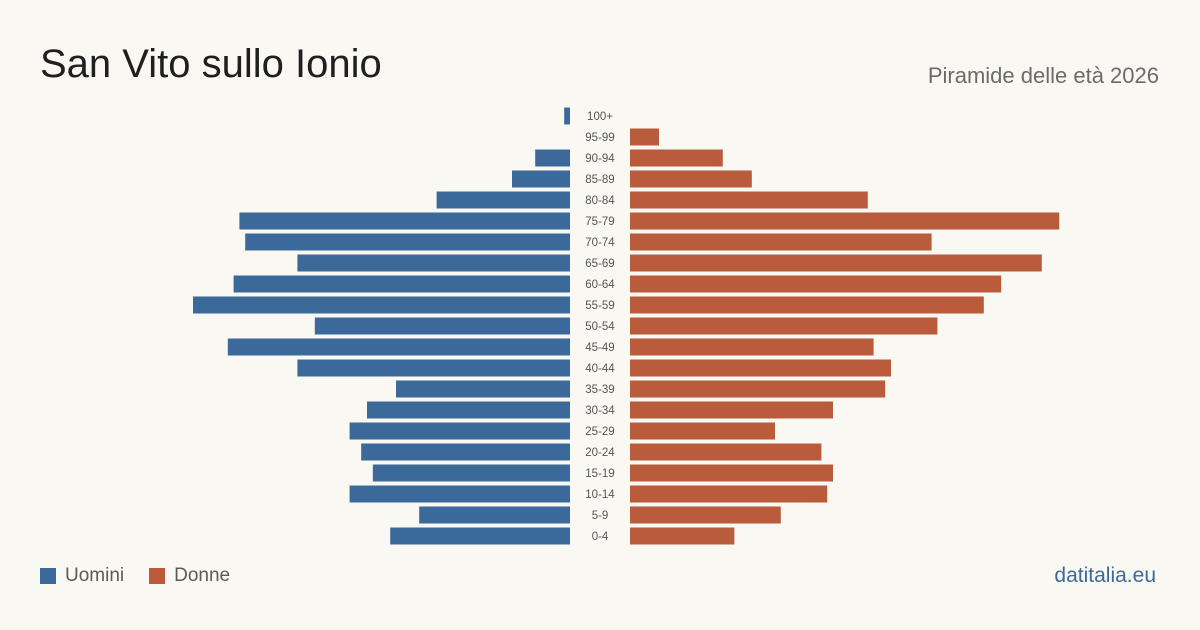  Describe the element at coordinates (600, 411) in the screenshot. I see `age-label-30-34: 30-34` at that location.